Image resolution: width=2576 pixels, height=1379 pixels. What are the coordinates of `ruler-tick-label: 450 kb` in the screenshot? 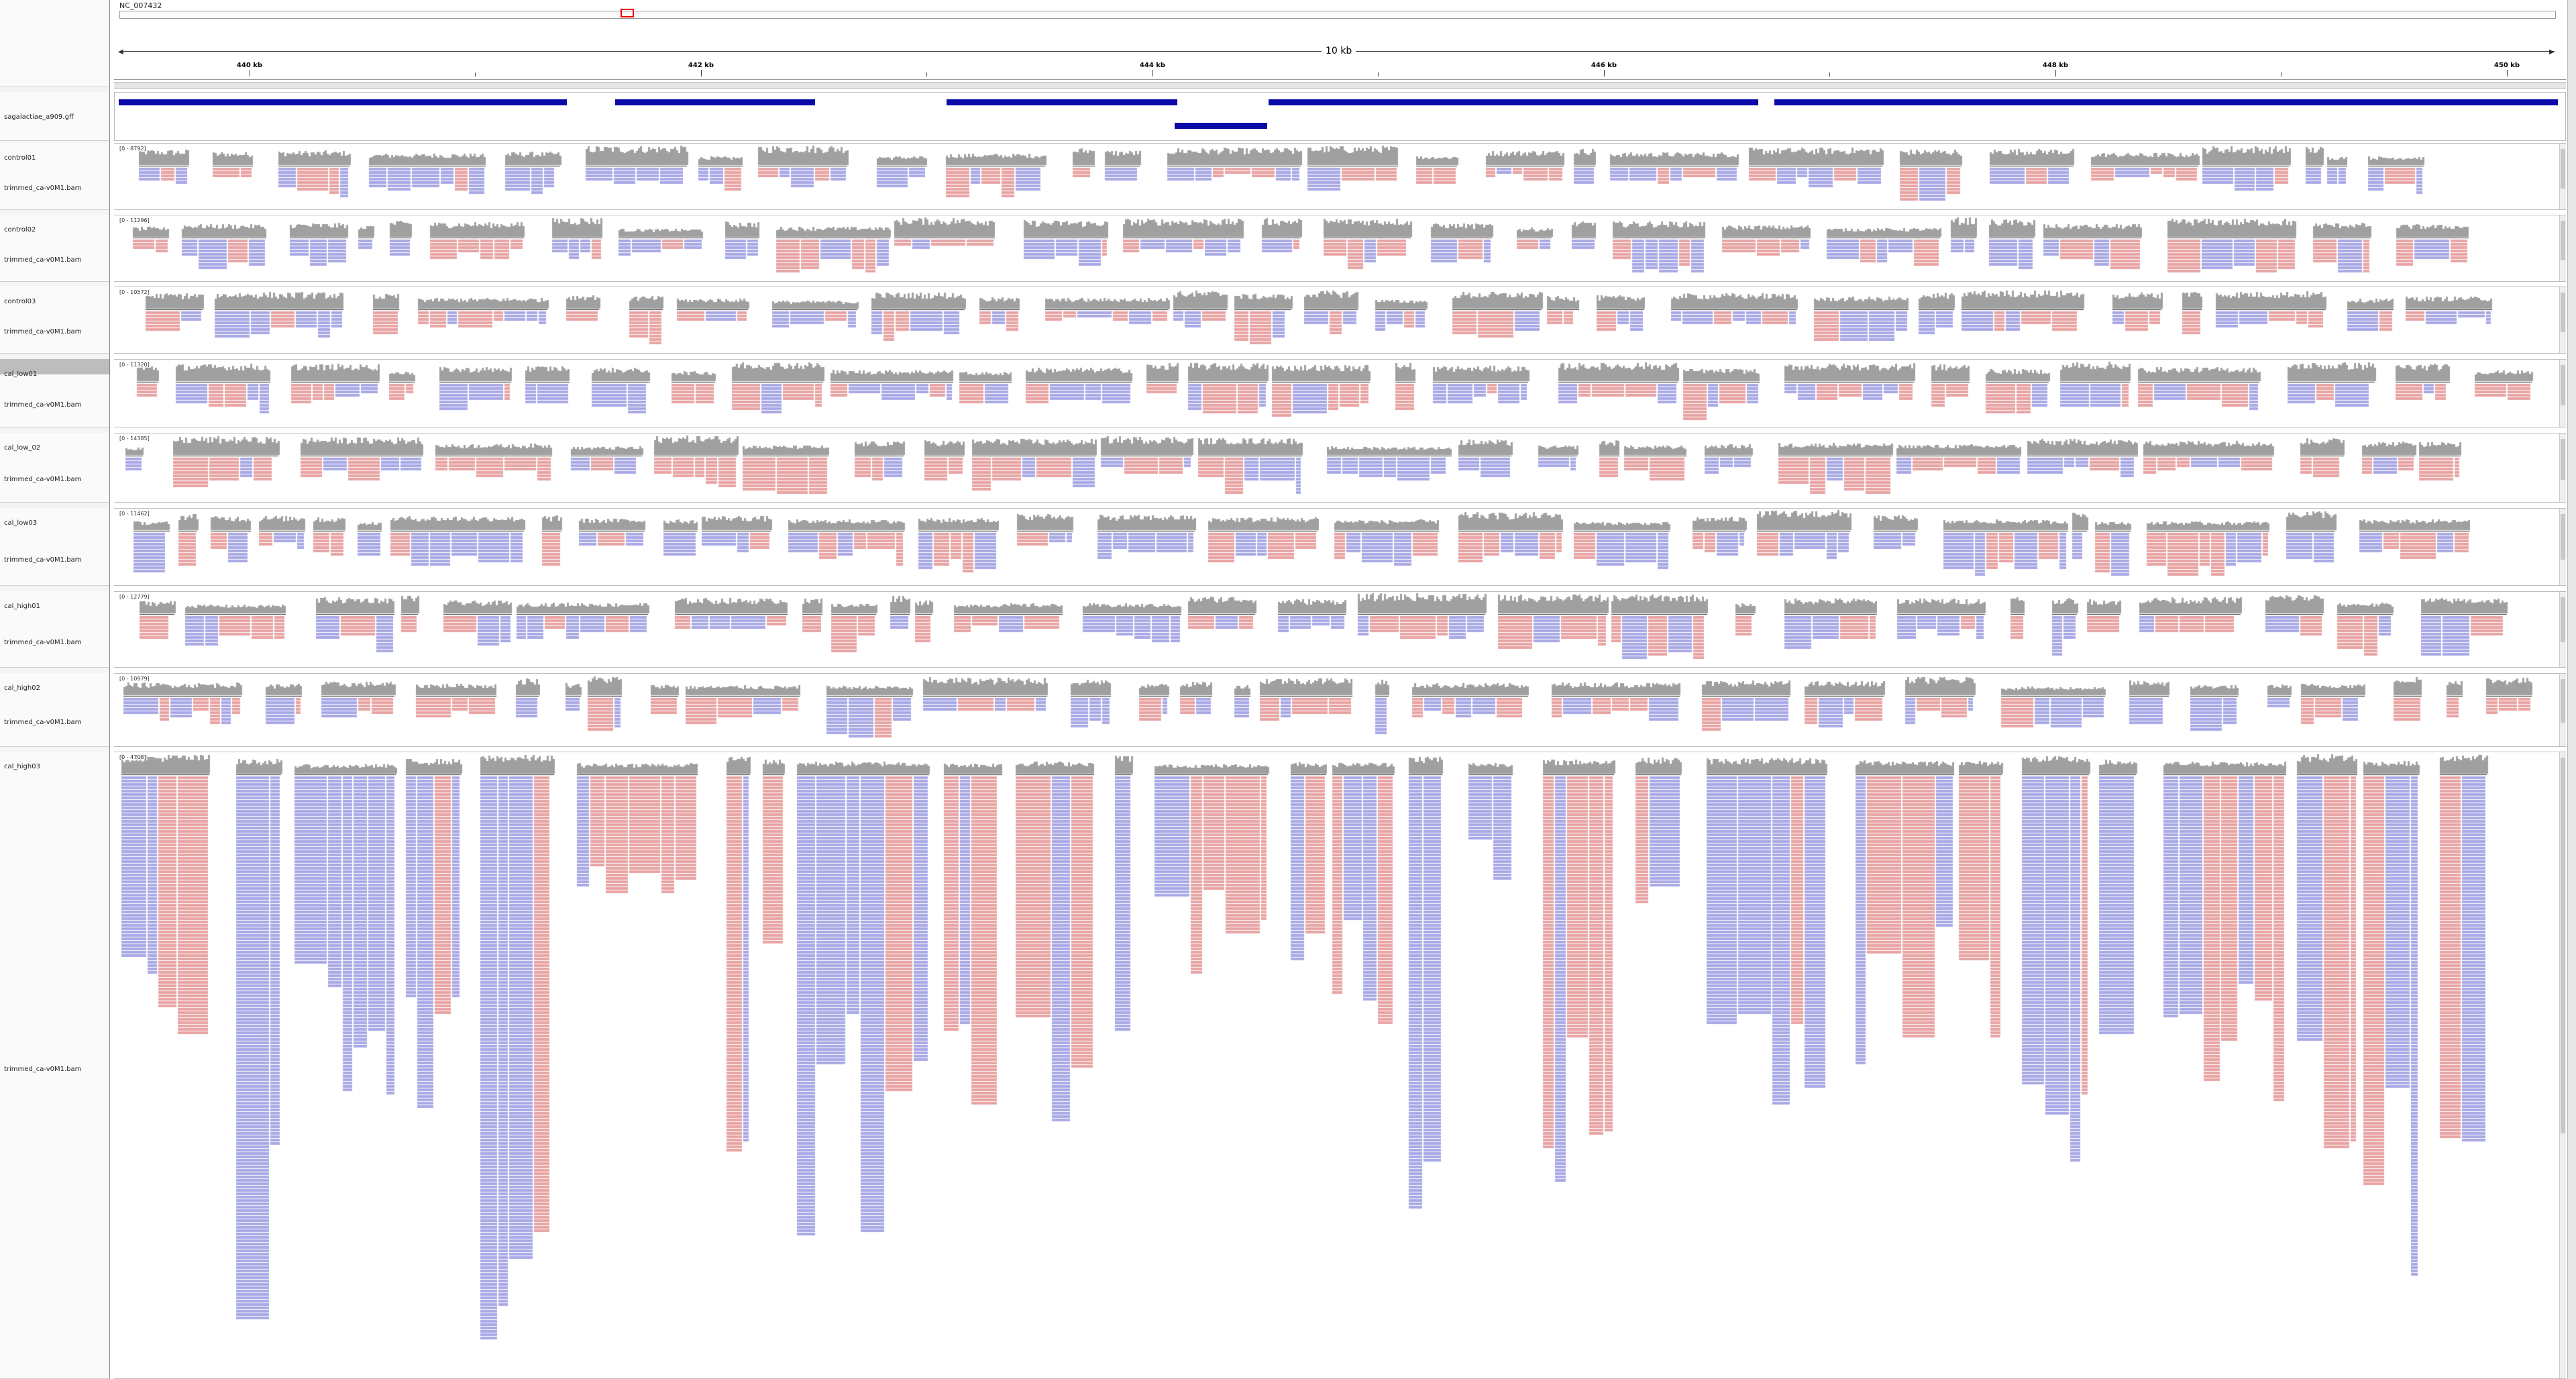 It's located at (2506, 65).